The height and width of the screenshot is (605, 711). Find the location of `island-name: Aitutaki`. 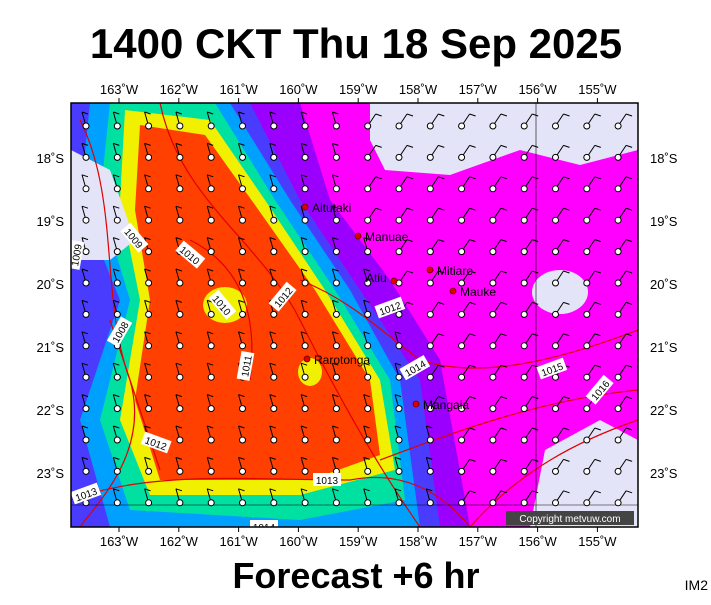

island-name: Aitutaki is located at coordinates (331, 208).